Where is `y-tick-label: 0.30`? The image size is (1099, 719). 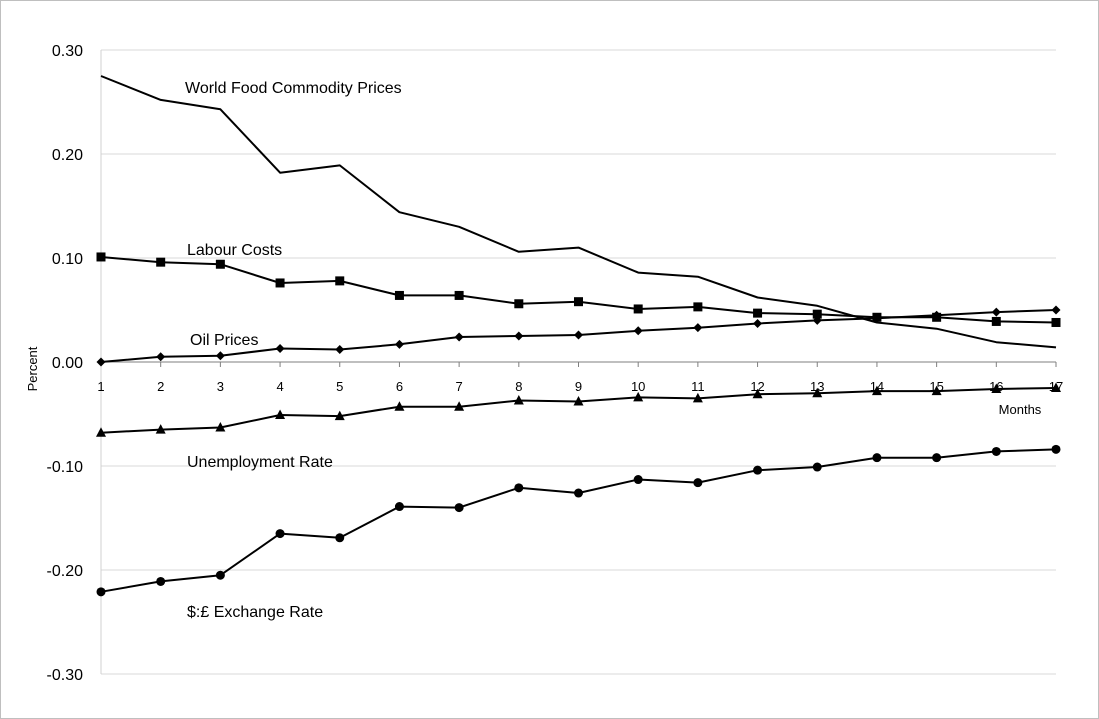
y-tick-label: 0.30 is located at coordinates (67, 51).